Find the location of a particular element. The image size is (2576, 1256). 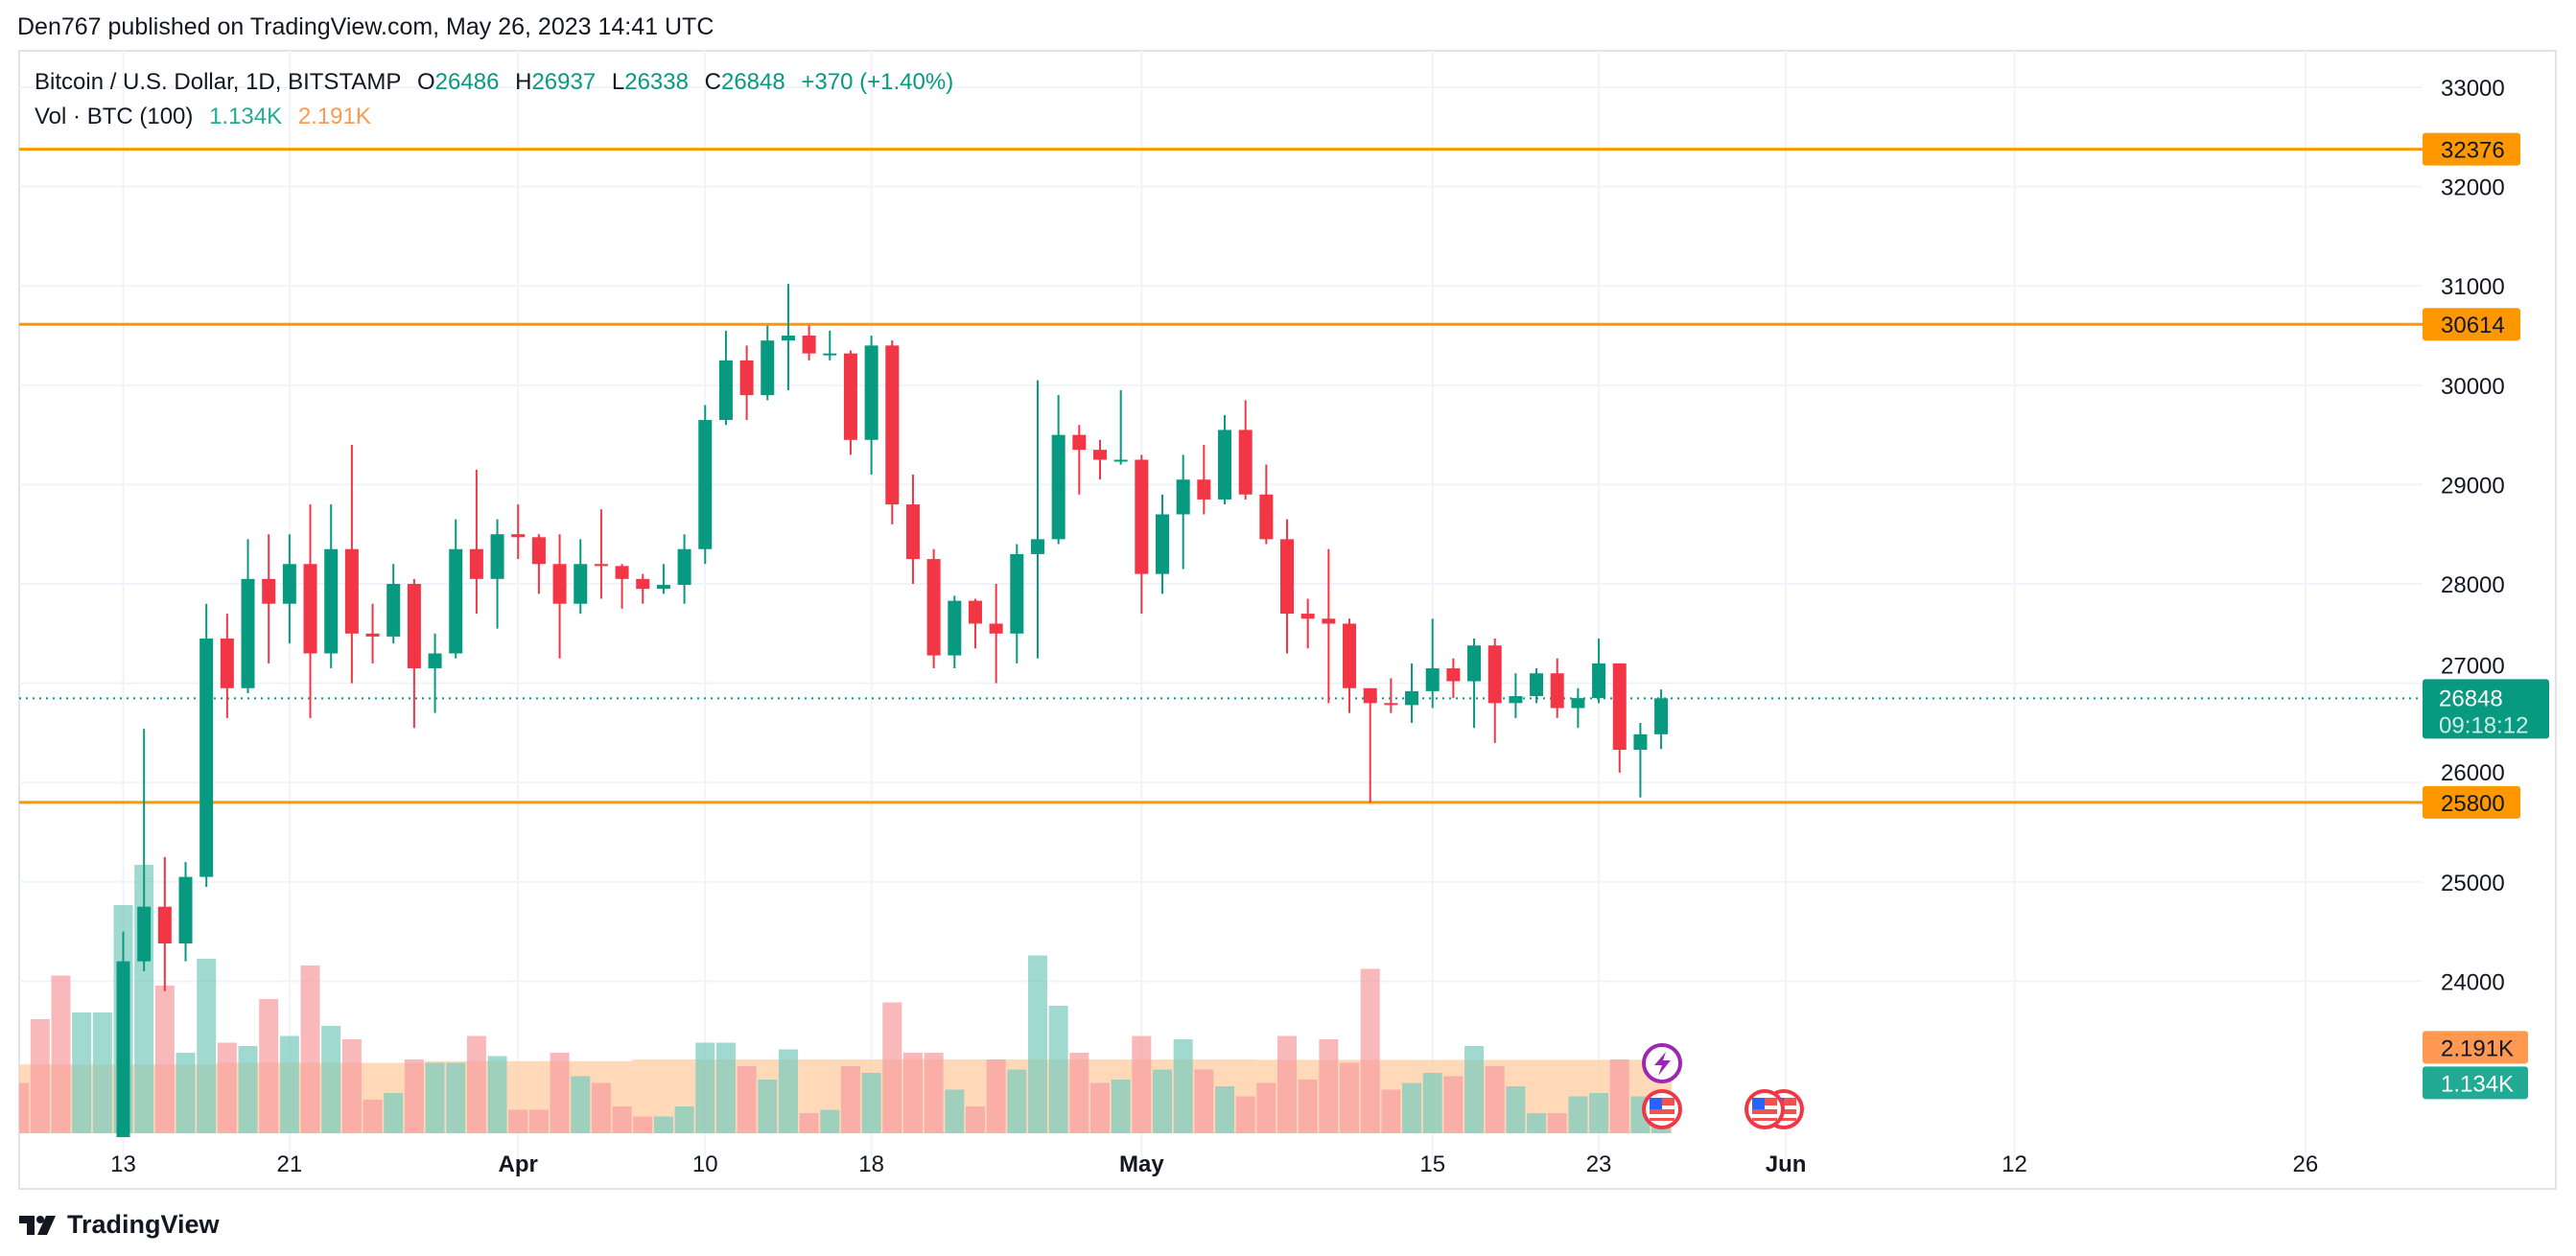

volume-ma-label: 2.191K is located at coordinates (2477, 1048).